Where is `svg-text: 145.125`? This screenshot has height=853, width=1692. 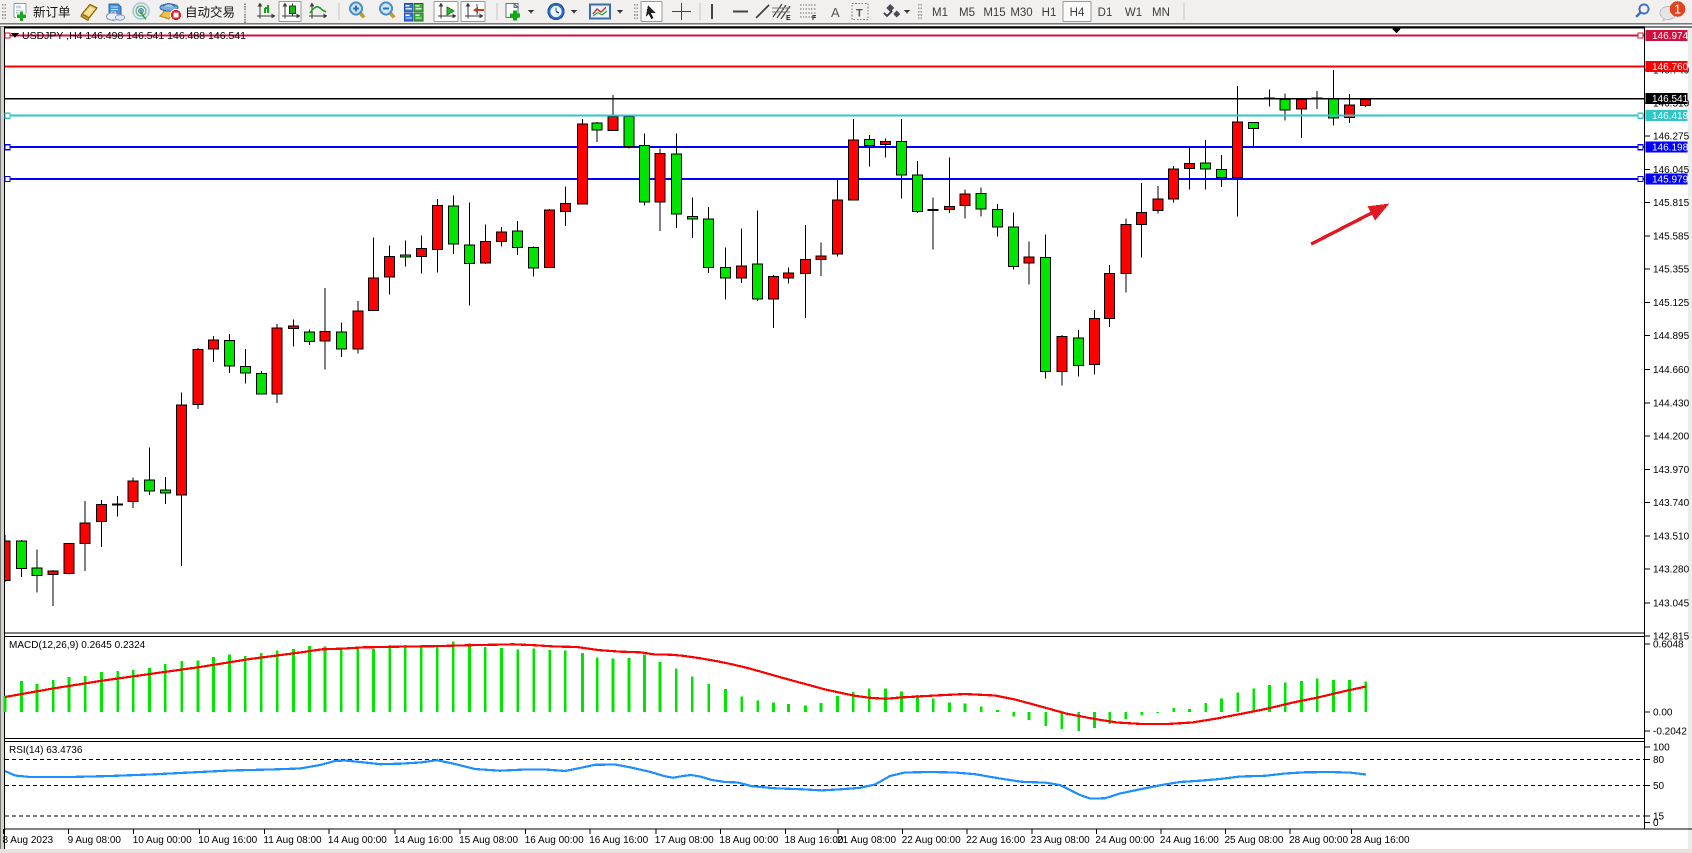 svg-text: 145.125 is located at coordinates (1671, 303).